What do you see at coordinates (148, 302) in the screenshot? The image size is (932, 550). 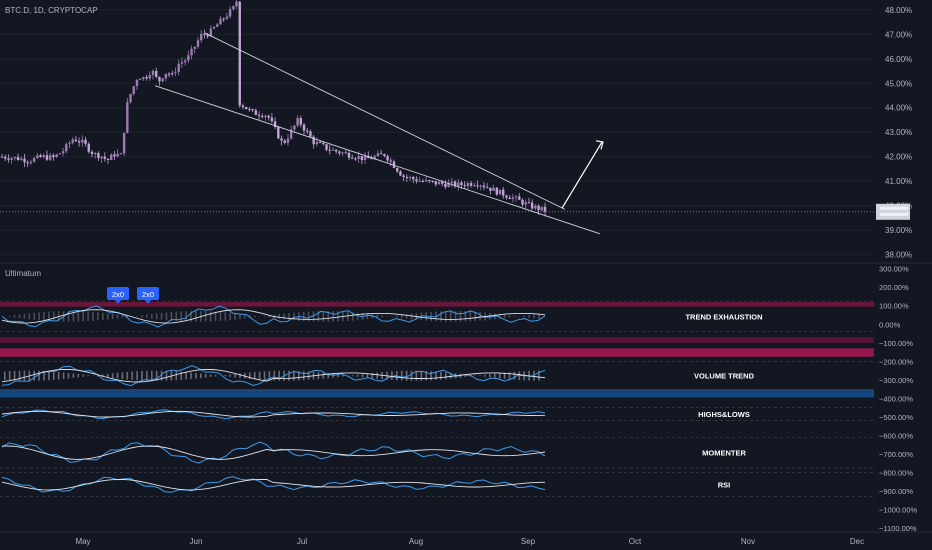 I see `signal-badge-pointer` at bounding box center [148, 302].